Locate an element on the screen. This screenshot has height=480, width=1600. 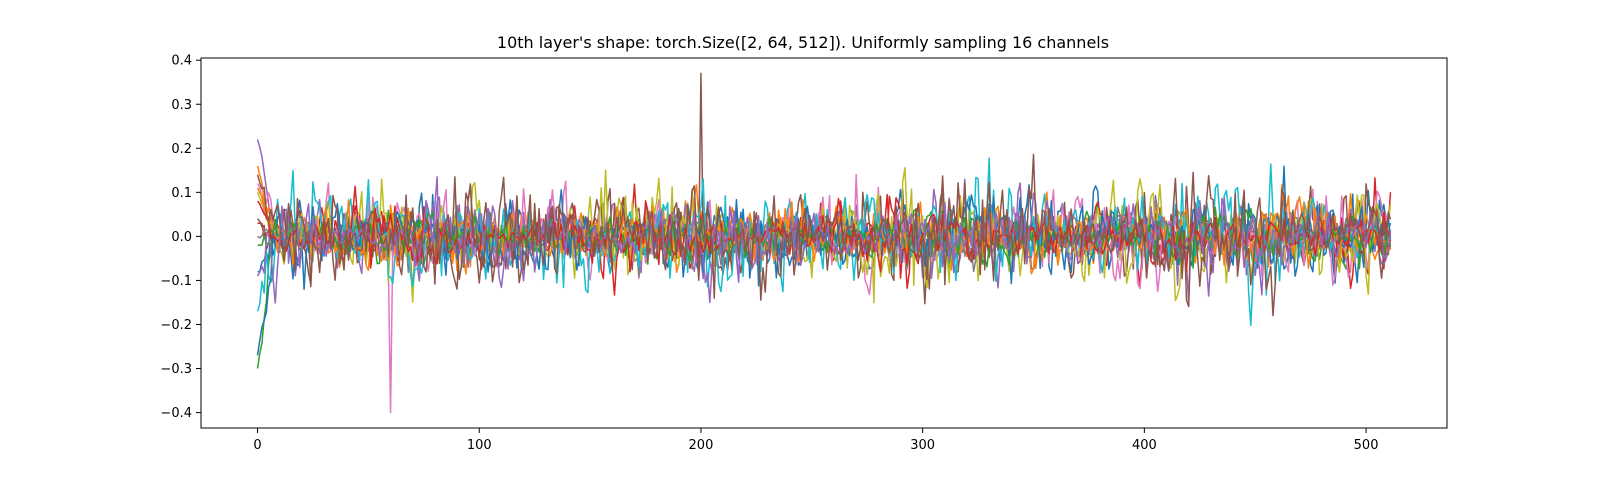
x-axis: 0 100 200 300 400 500 is located at coordinates (815, 440).